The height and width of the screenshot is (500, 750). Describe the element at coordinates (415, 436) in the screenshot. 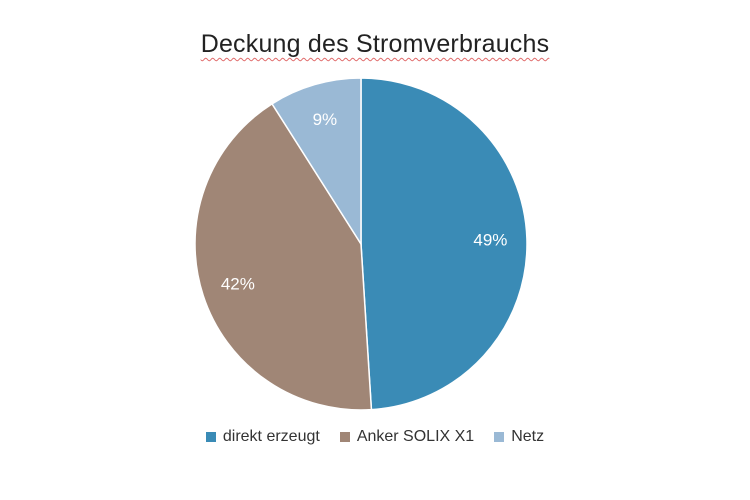

I see `legend-label-anker-solix-x1: Anker SOLIX X1` at that location.